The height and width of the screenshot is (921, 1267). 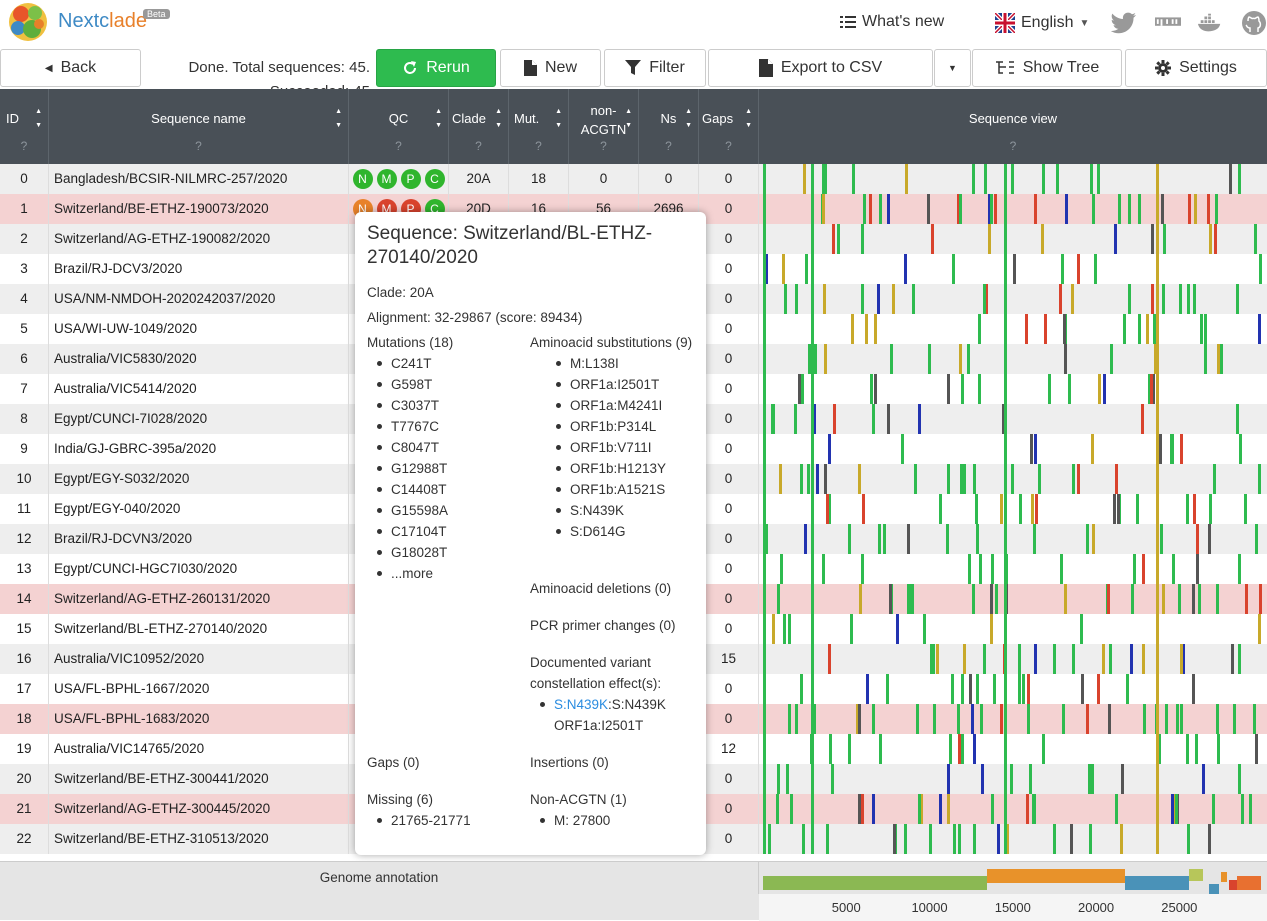 I want to click on col-ns-filter: ?, so click(x=668, y=146).